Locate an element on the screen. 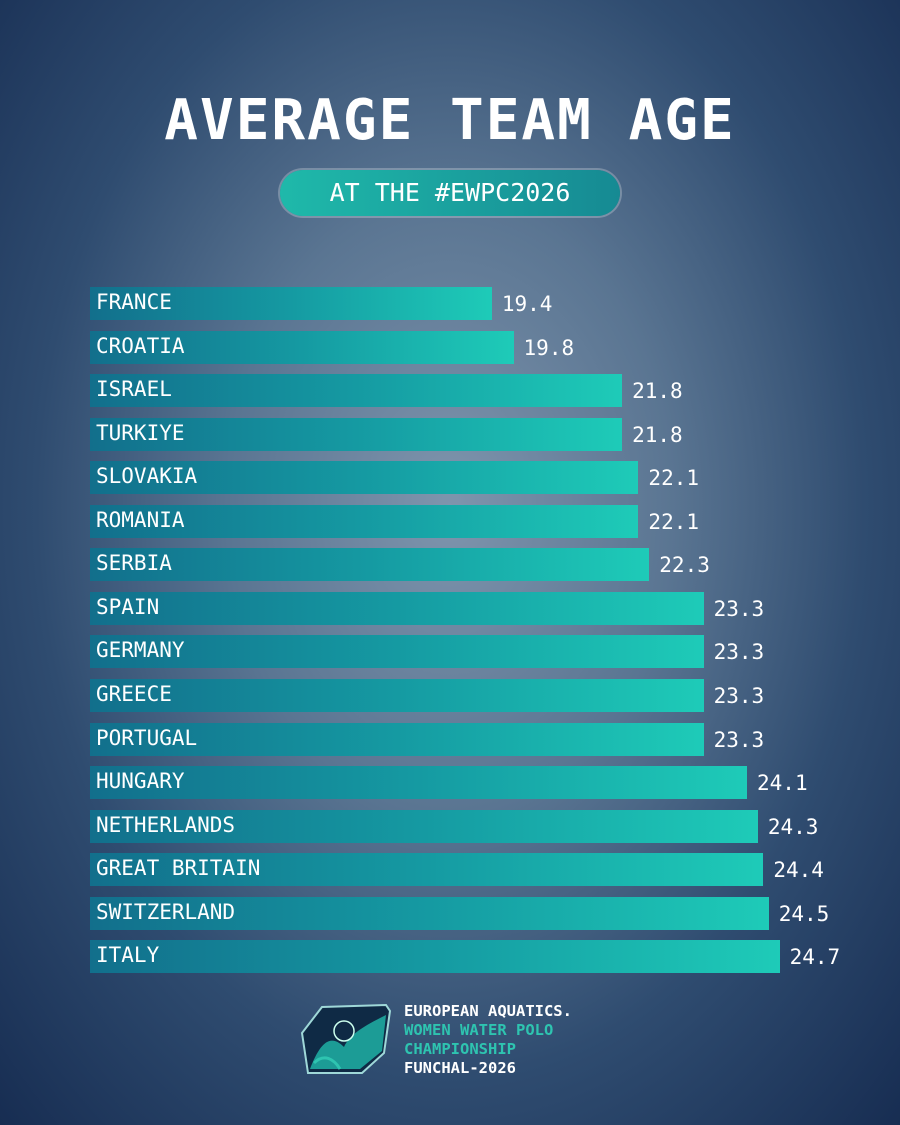 The image size is (900, 1125). bar-category-label: ROMANIA is located at coordinates (140, 519).